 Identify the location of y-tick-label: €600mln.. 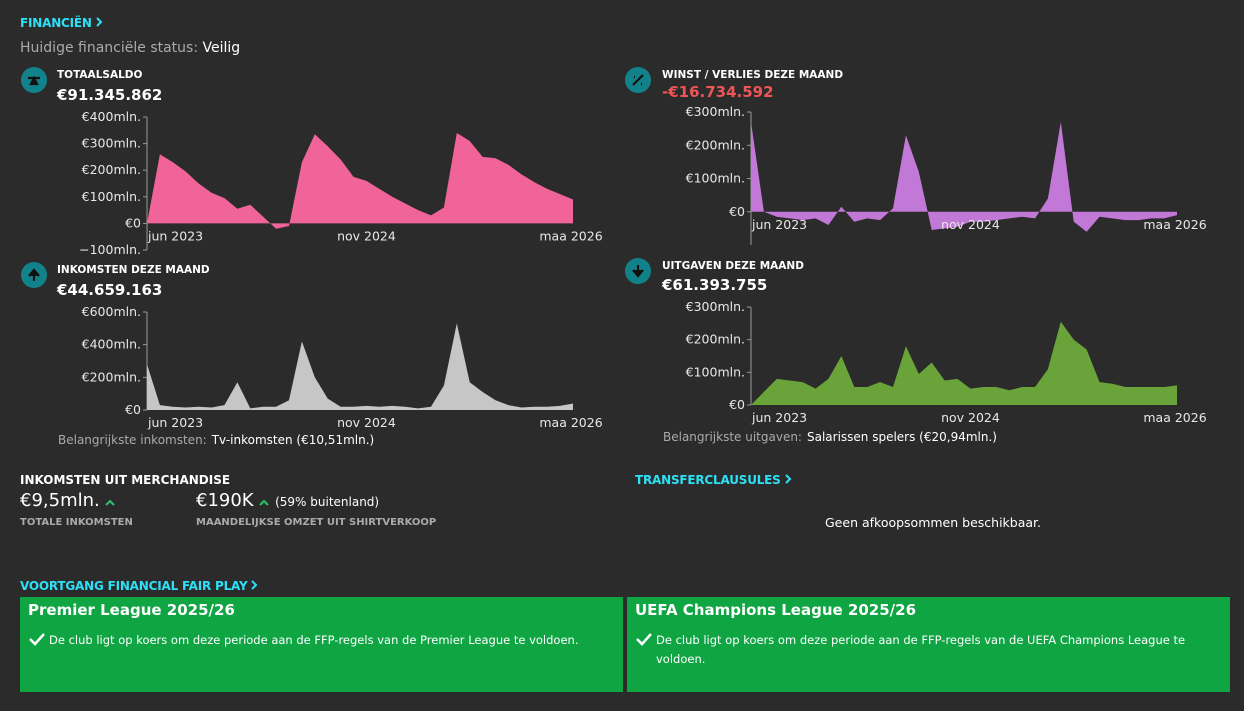
(111, 311).